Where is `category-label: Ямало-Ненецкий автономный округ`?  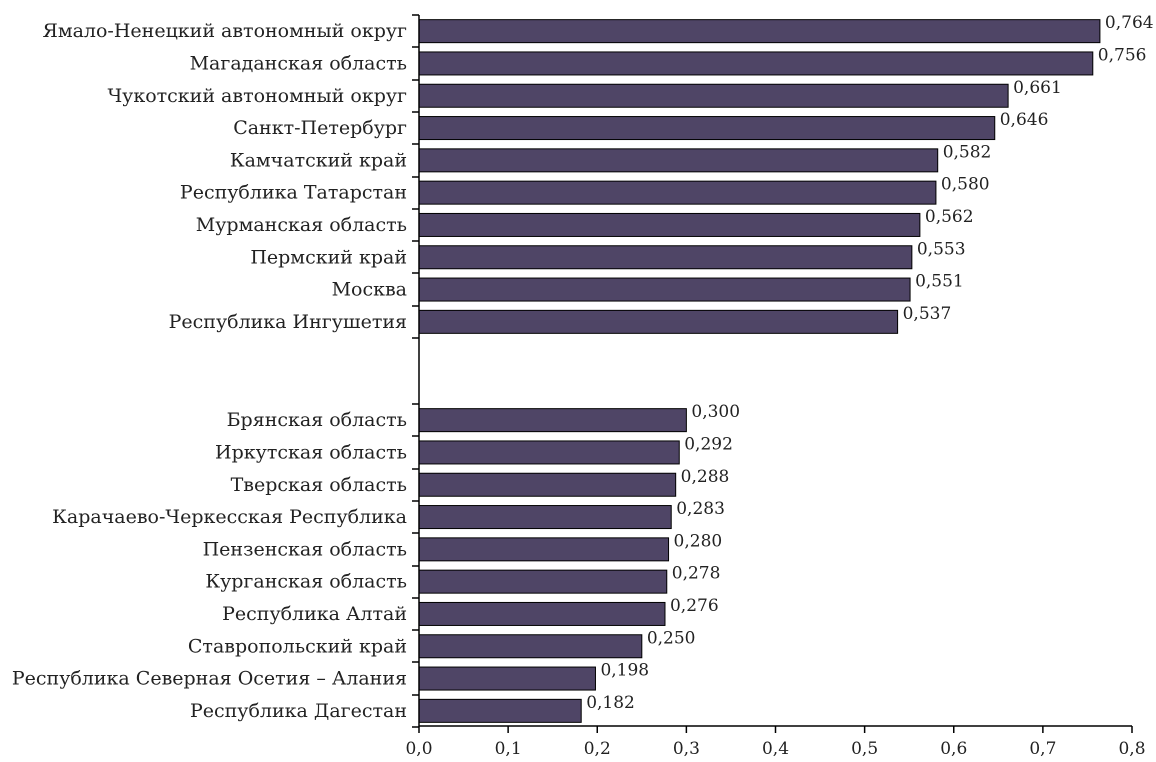
category-label: Ямало-Ненецкий автономный округ is located at coordinates (224, 31).